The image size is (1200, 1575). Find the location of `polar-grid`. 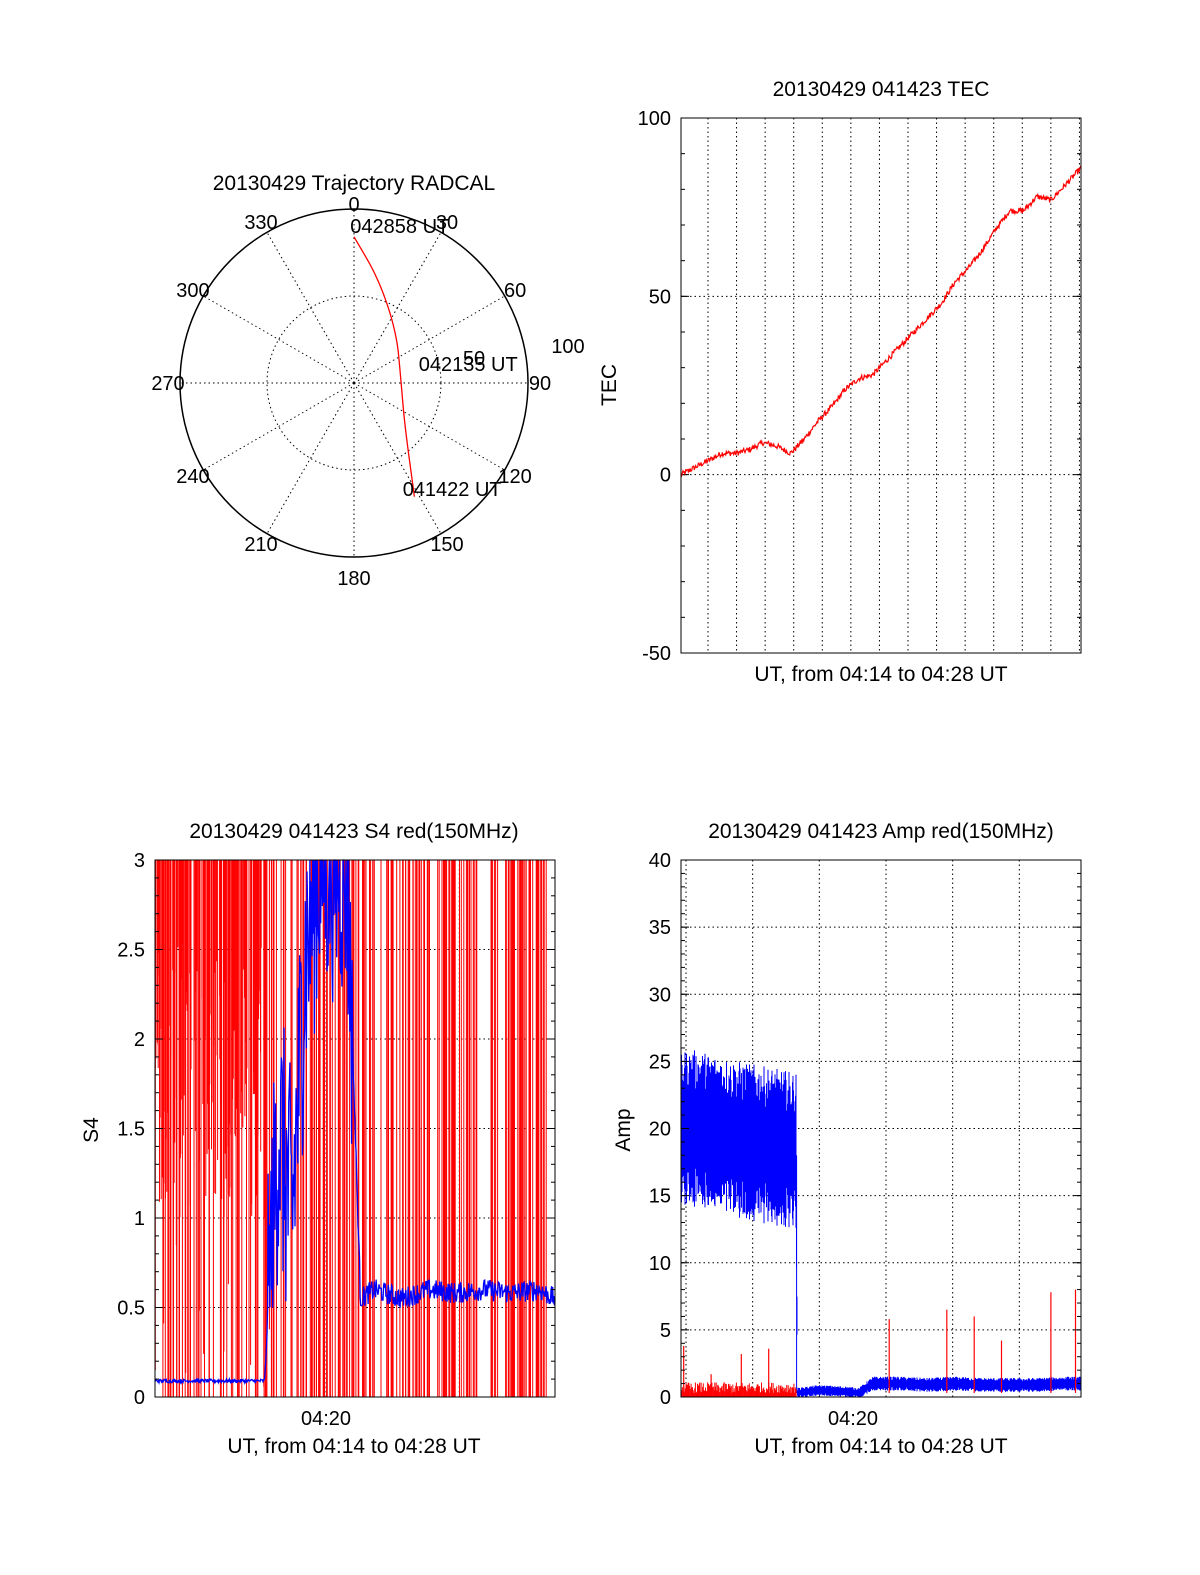

polar-grid is located at coordinates (354, 383).